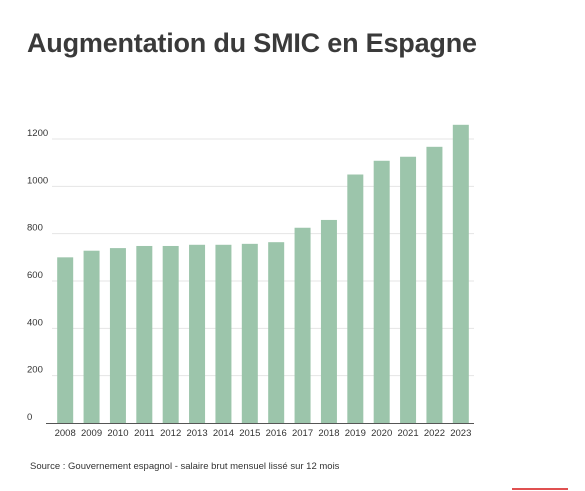  Describe the element at coordinates (117, 335) in the screenshot. I see `bar-2010` at that location.